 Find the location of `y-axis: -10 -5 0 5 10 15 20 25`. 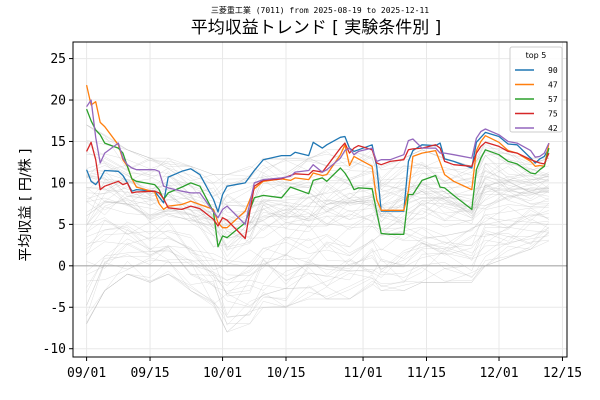

y-axis: -10 -5 0 5 10 15 20 25 is located at coordinates (58, 204).